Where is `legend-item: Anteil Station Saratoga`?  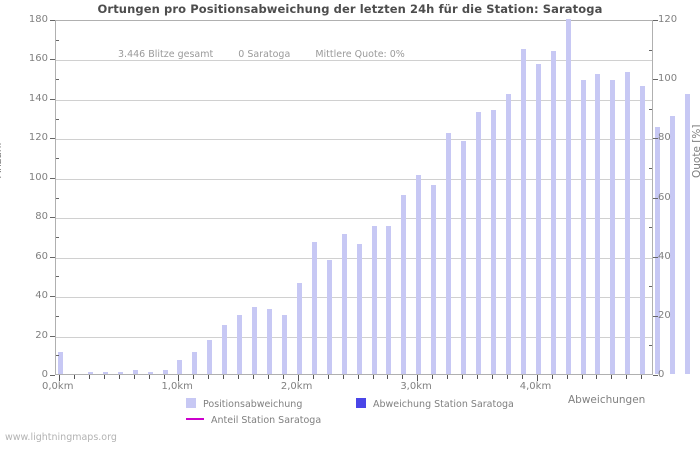
legend-item: Anteil Station Saratoga is located at coordinates (253, 420).